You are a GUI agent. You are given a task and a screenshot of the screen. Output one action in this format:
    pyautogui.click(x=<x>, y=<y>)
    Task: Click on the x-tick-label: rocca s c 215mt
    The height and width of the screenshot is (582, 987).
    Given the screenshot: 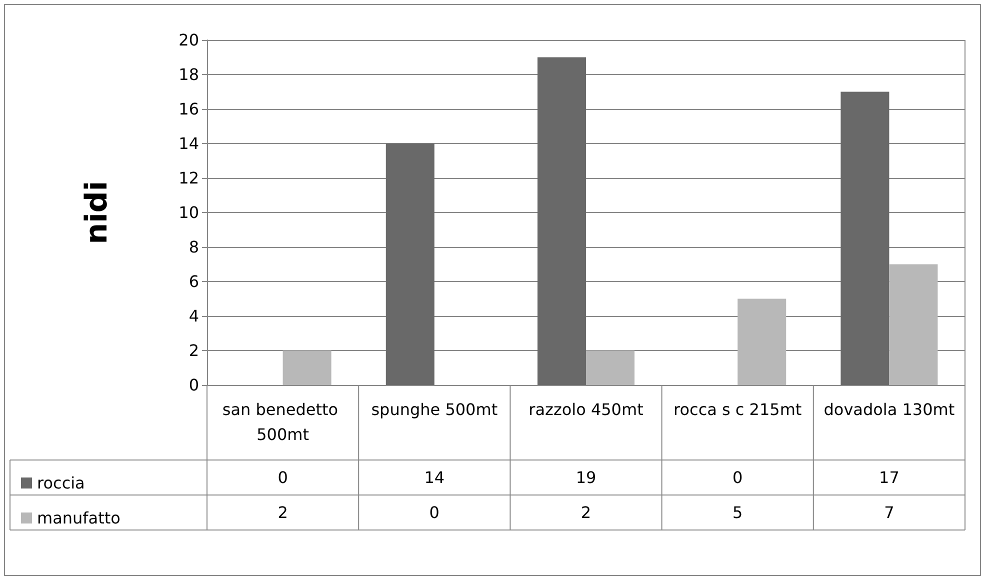 What is the action you would take?
    pyautogui.click(x=738, y=409)
    